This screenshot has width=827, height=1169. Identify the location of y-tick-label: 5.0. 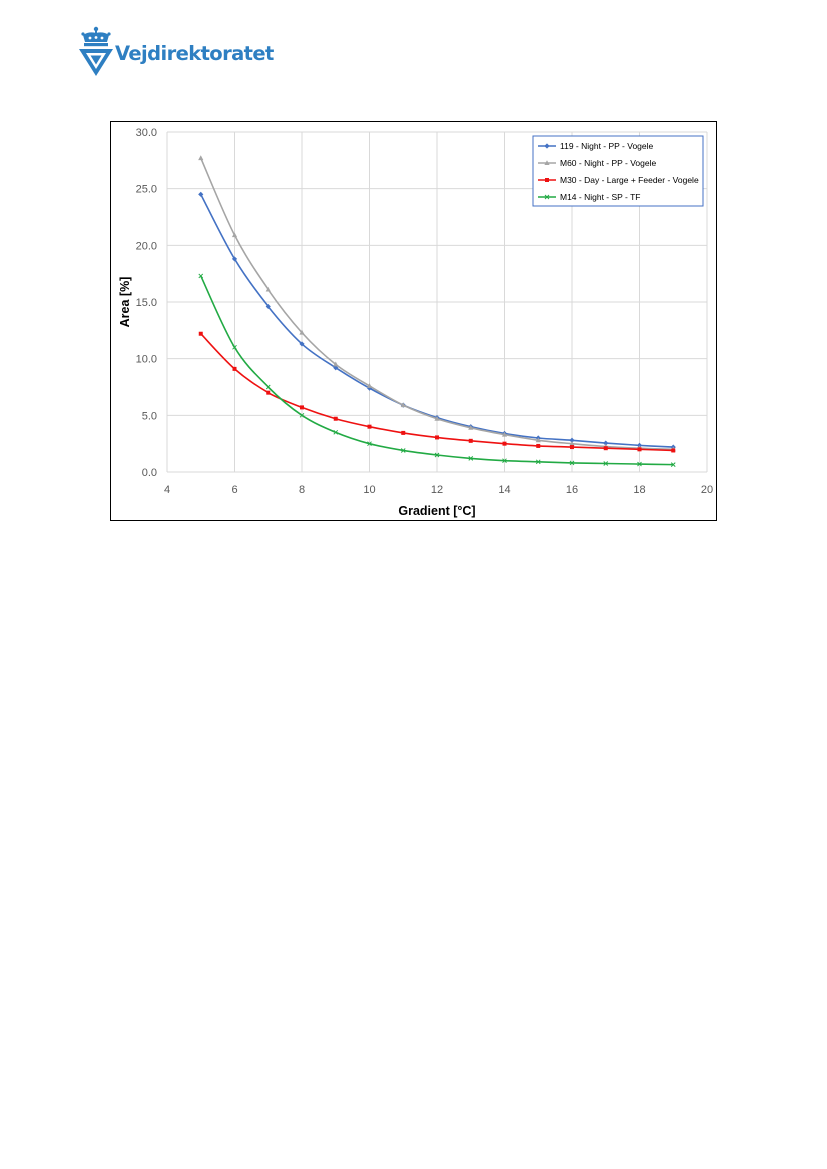
(149, 416).